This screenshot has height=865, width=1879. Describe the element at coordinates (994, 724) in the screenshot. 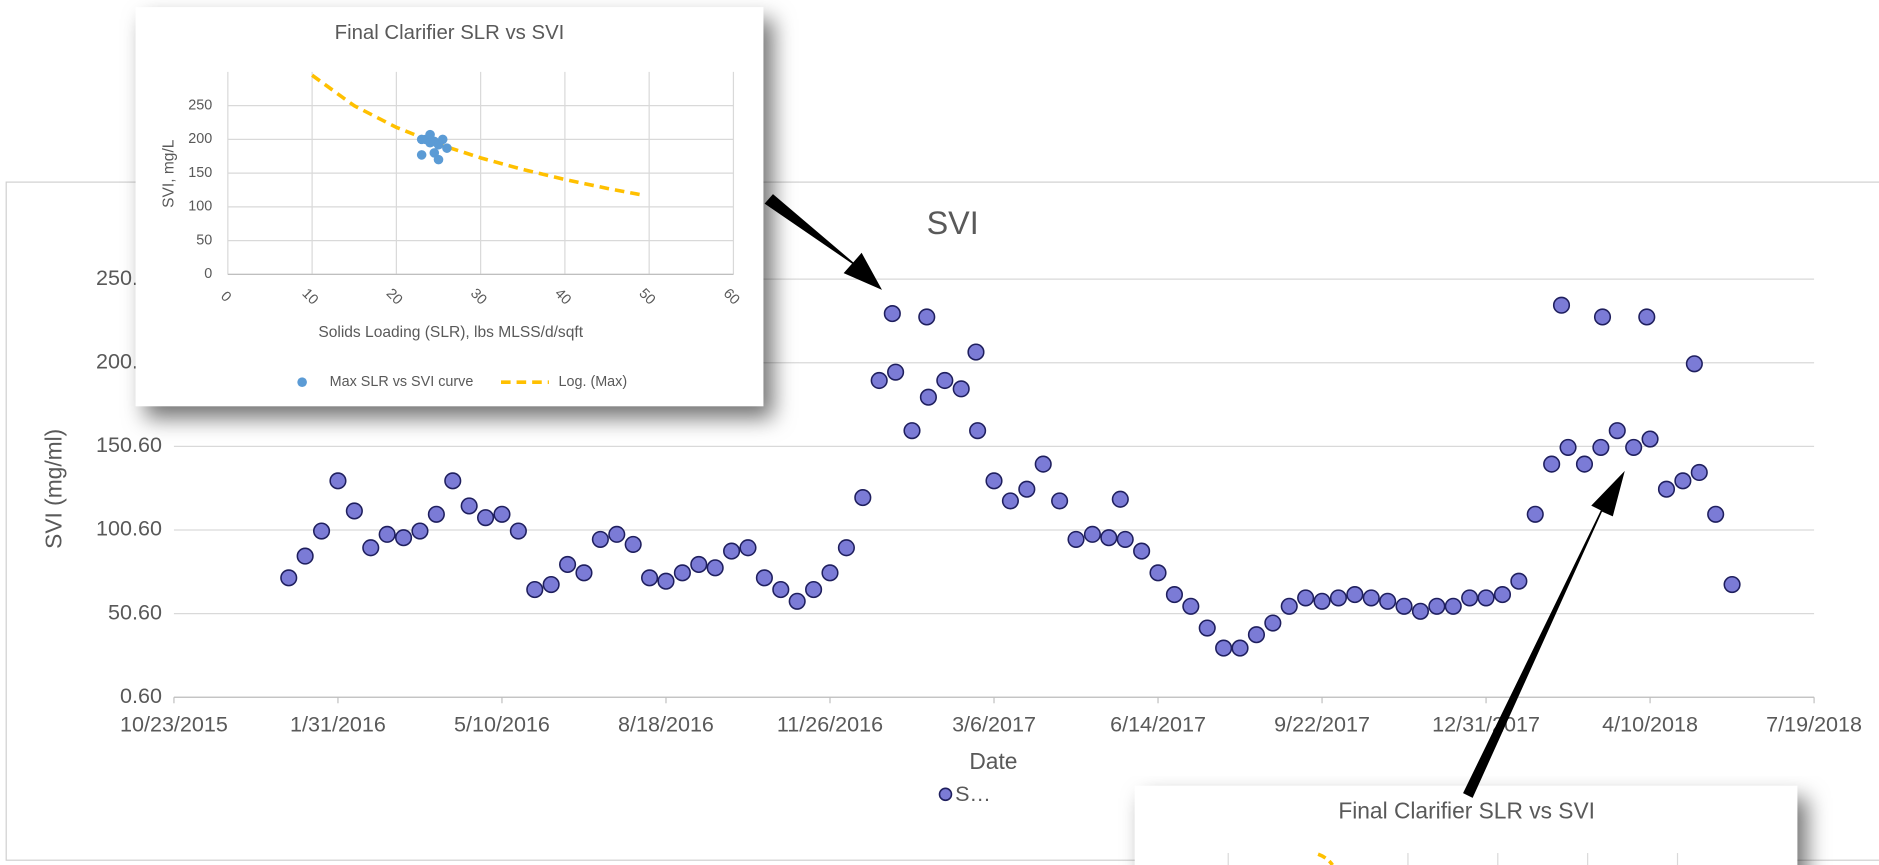

I see `x-tick-label: 3/6/2017` at that location.